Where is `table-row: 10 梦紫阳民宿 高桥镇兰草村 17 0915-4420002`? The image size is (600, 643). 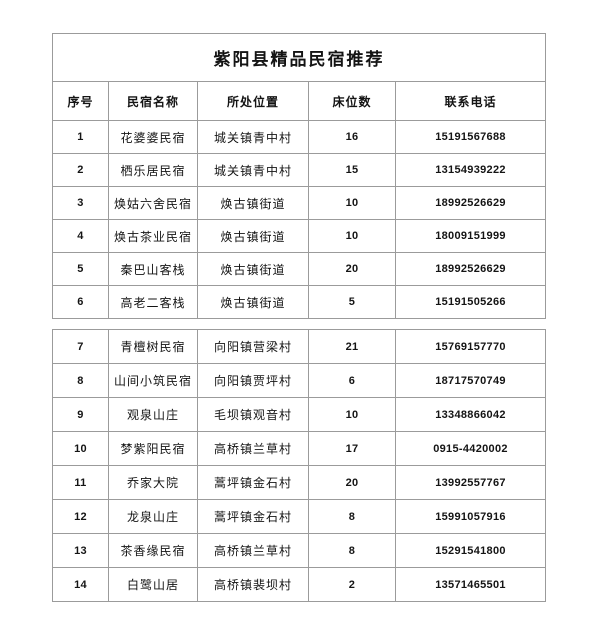 table-row: 10 梦紫阳民宿 高桥镇兰草村 17 0915-4420002 is located at coordinates (299, 448).